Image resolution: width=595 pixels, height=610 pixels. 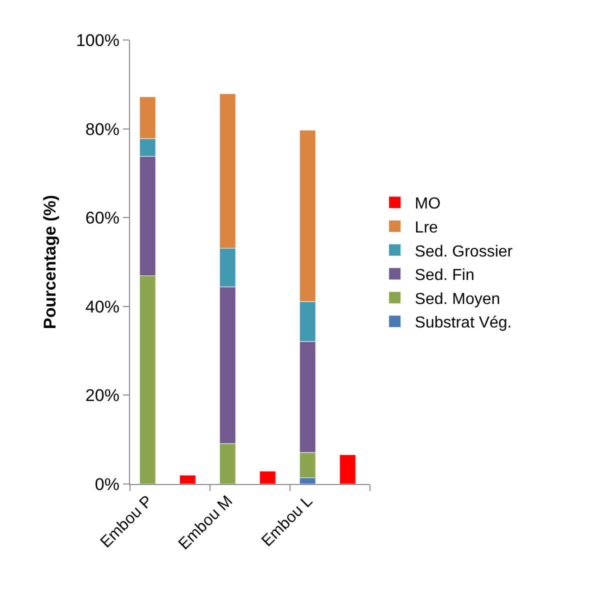 I want to click on legend-label: Lre, so click(x=426, y=227).